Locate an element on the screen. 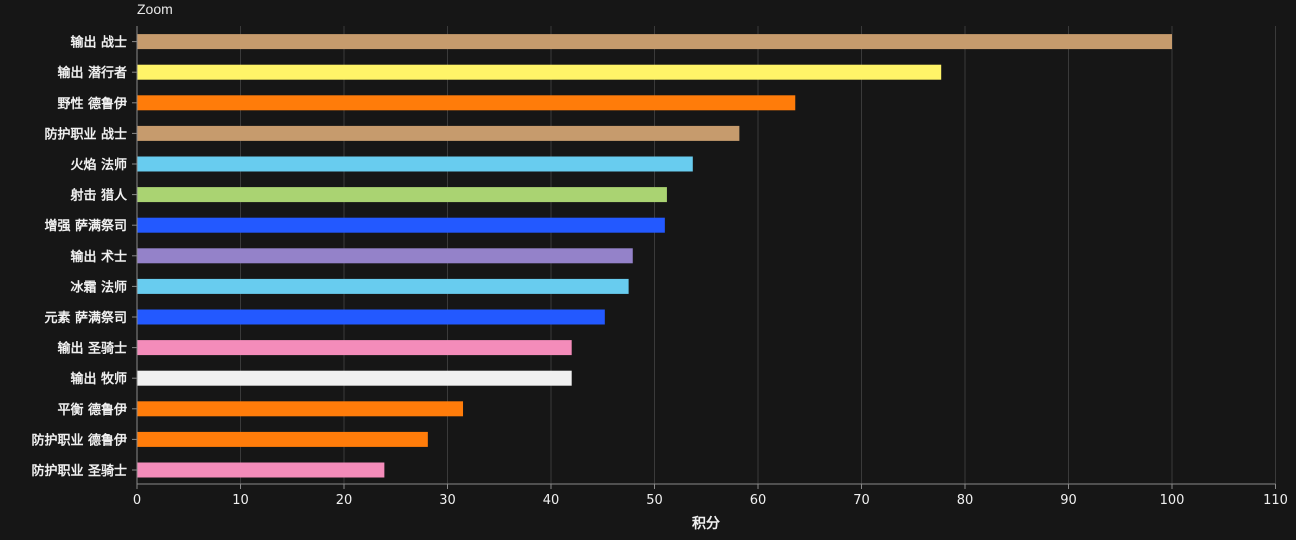 The image size is (1296, 540). category-label: 冰霜 法师 is located at coordinates (98, 287).